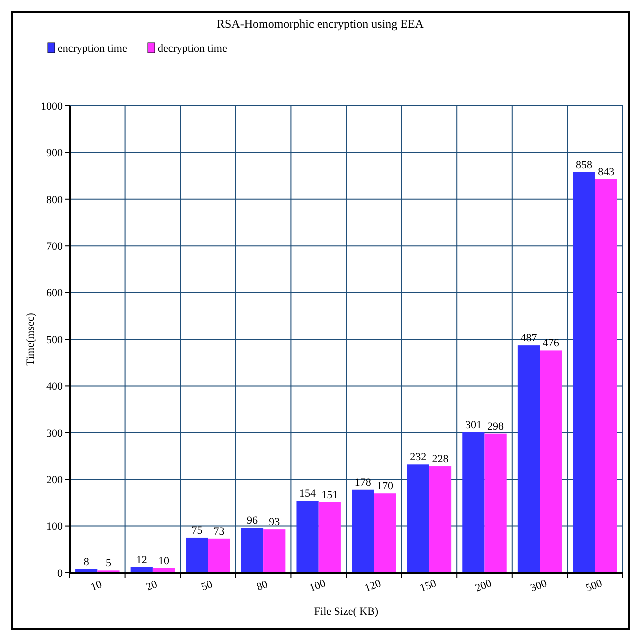  Describe the element at coordinates (55, 294) in the screenshot. I see `y-tick-label: 600` at that location.